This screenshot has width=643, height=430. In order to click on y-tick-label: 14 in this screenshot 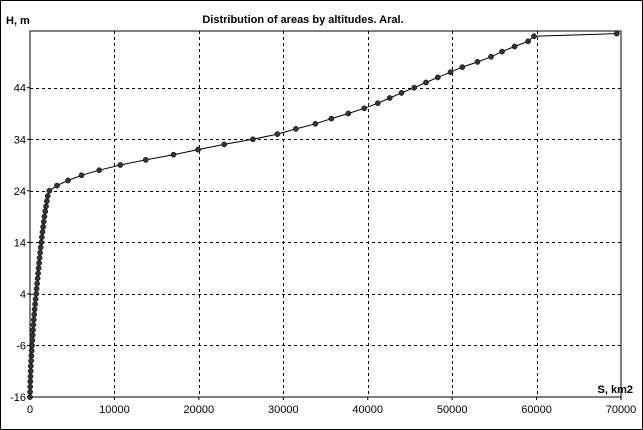, I will do `click(20, 243)`.